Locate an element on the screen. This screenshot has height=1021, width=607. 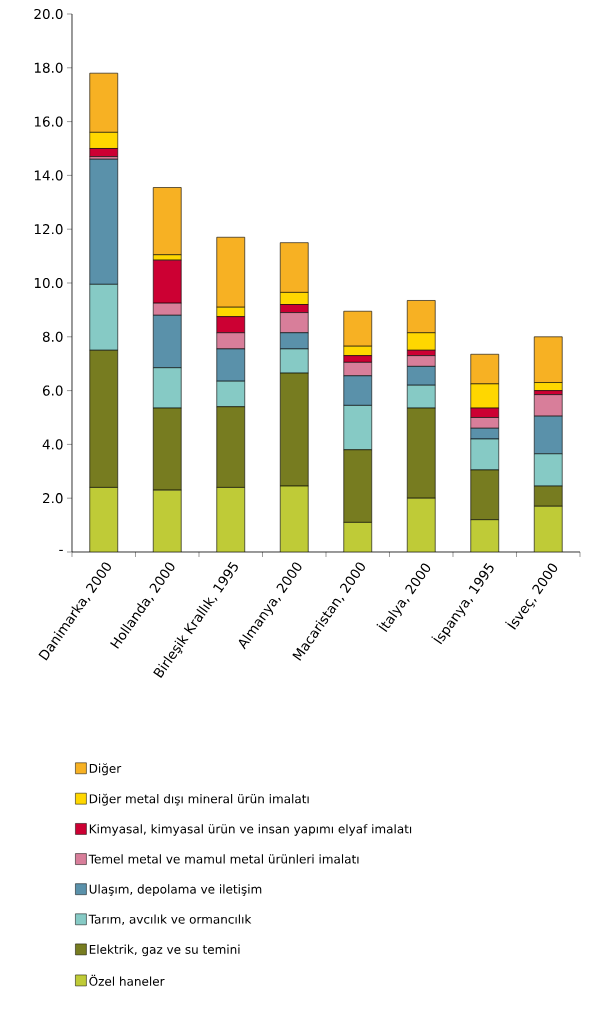
y-tick-label: 12.0 is located at coordinates (48, 229).